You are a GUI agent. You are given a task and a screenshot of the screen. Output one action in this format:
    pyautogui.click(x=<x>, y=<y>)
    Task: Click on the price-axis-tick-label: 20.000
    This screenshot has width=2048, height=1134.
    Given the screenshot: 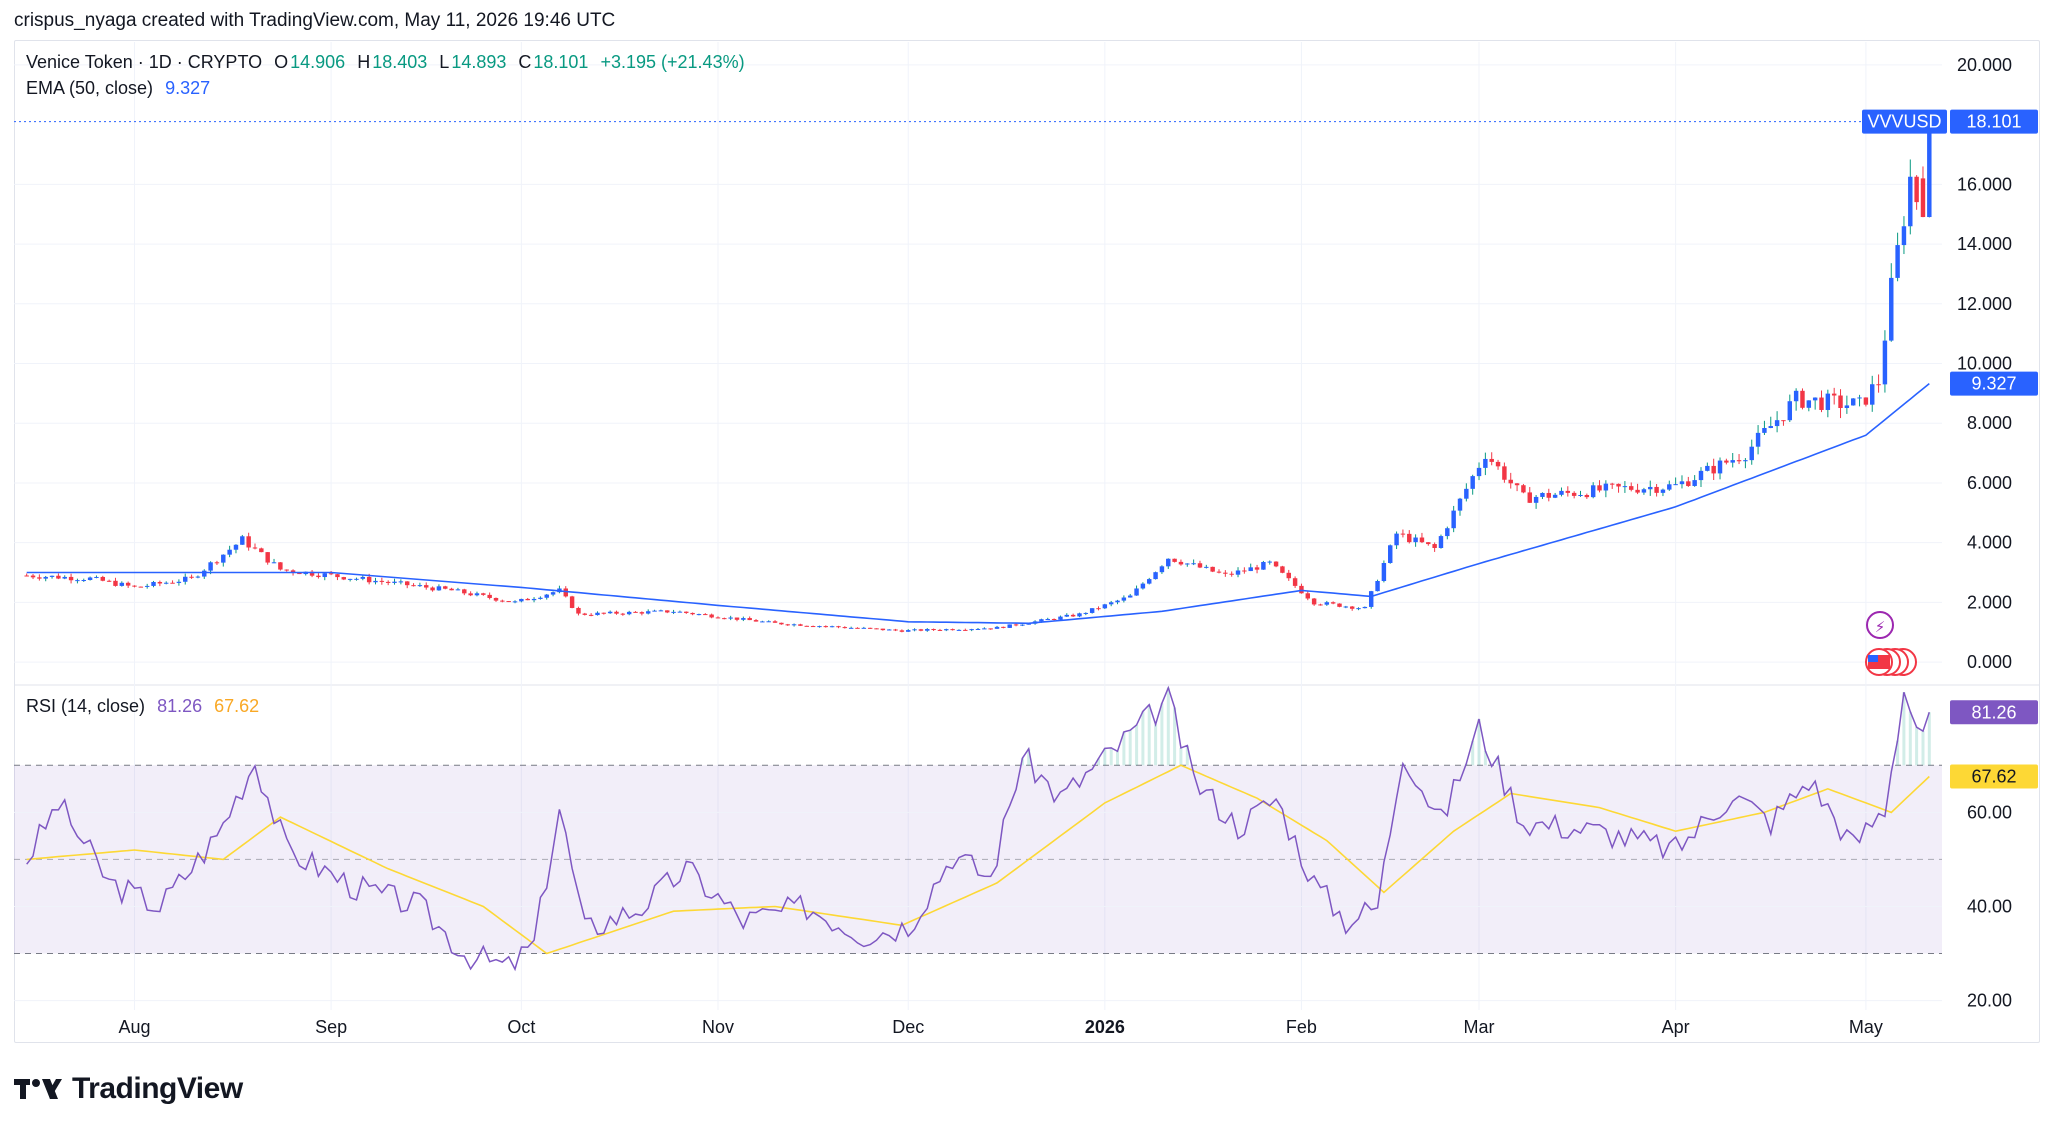 What is the action you would take?
    pyautogui.click(x=1984, y=65)
    